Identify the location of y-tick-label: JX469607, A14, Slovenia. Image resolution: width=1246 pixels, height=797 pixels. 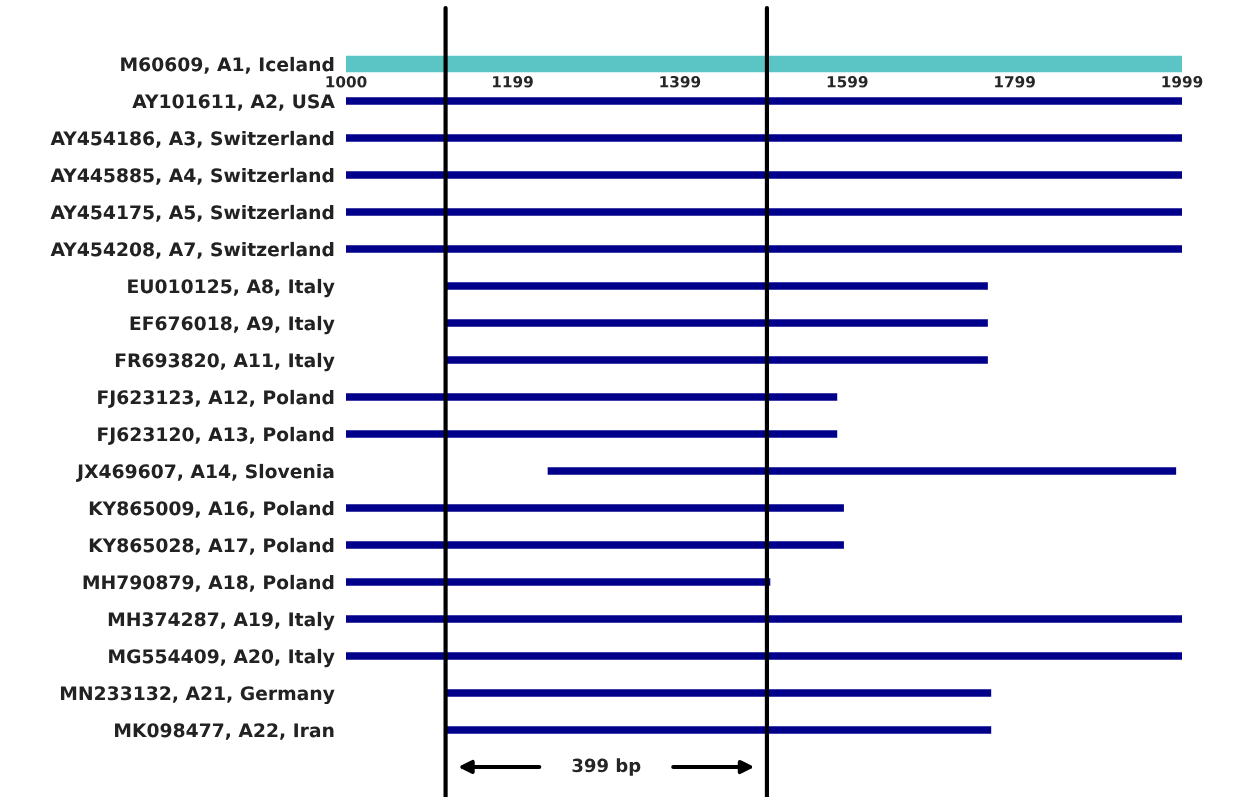
(205, 472).